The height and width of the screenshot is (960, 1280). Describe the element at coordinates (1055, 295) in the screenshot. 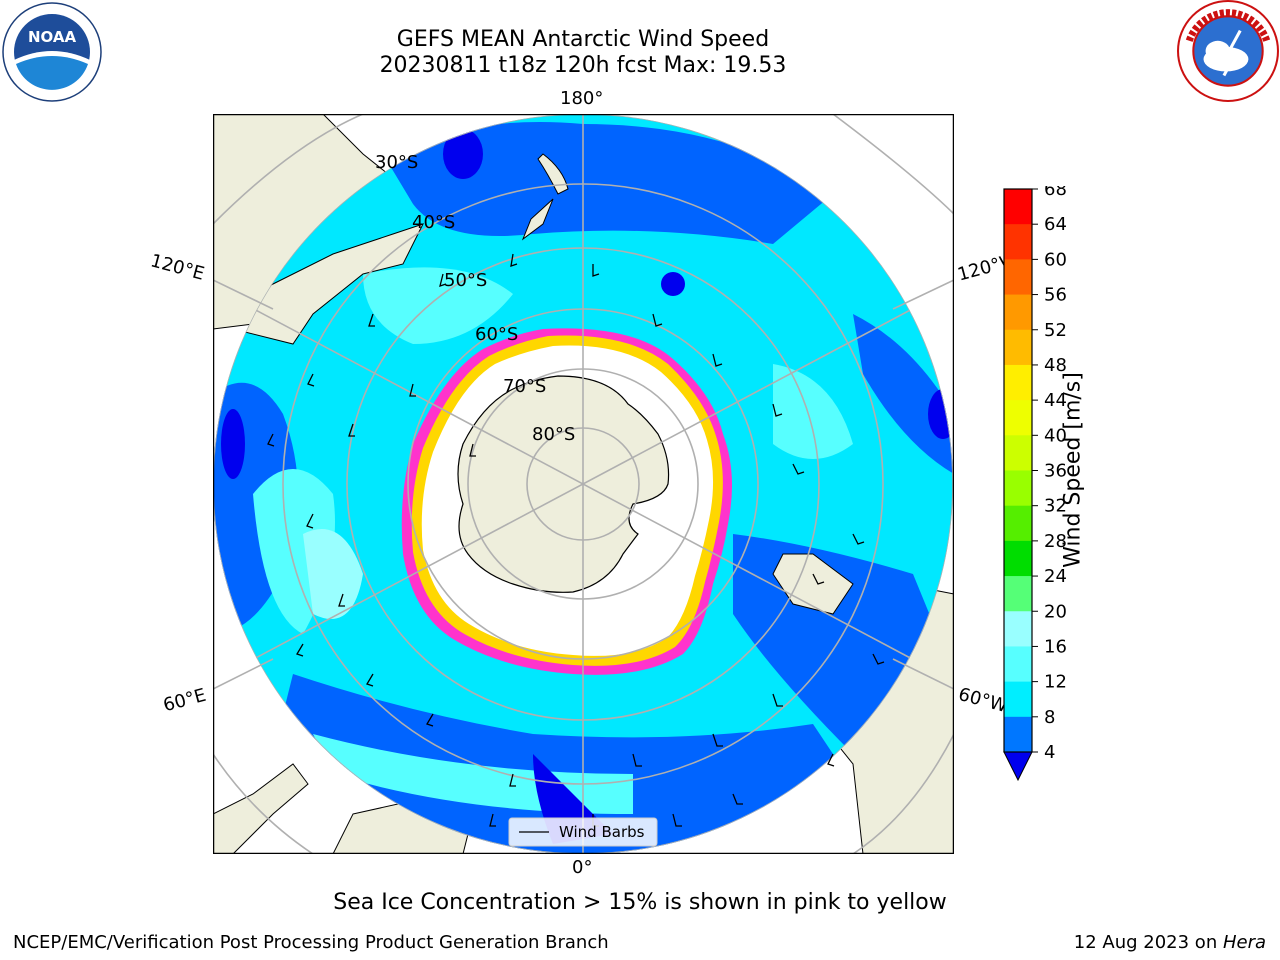

I see `colorbar-tick-label: 56` at that location.